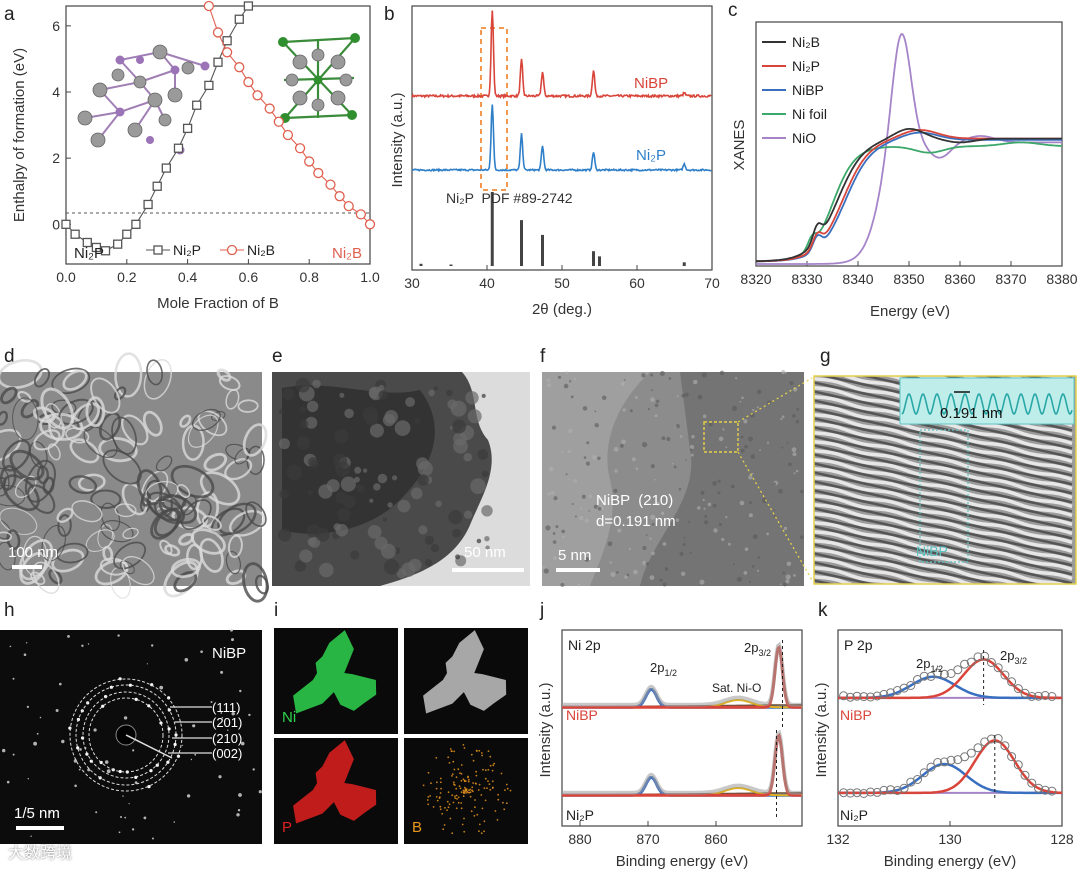  What do you see at coordinates (580, 839) in the screenshot?
I see `j-xtick-880: 880` at bounding box center [580, 839].